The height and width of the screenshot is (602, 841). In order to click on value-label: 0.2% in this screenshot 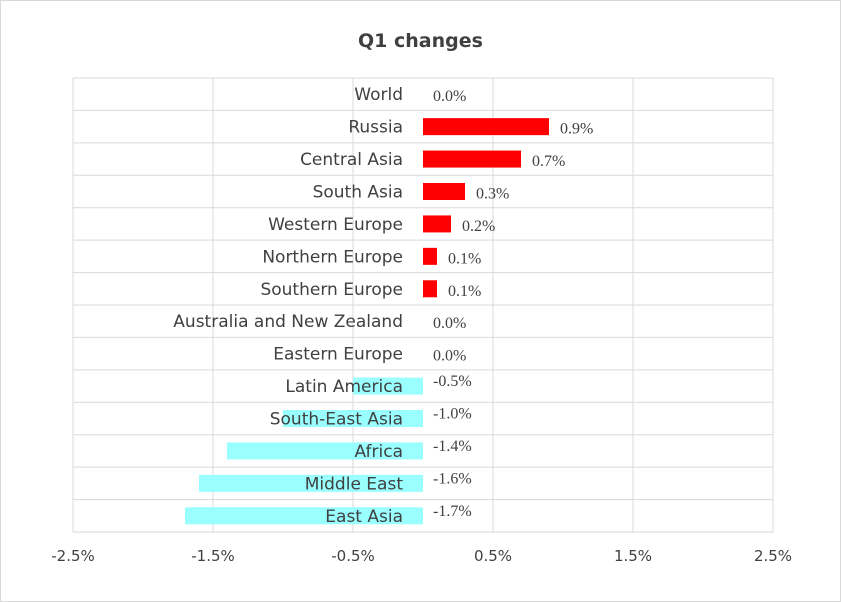, I will do `click(478, 226)`.